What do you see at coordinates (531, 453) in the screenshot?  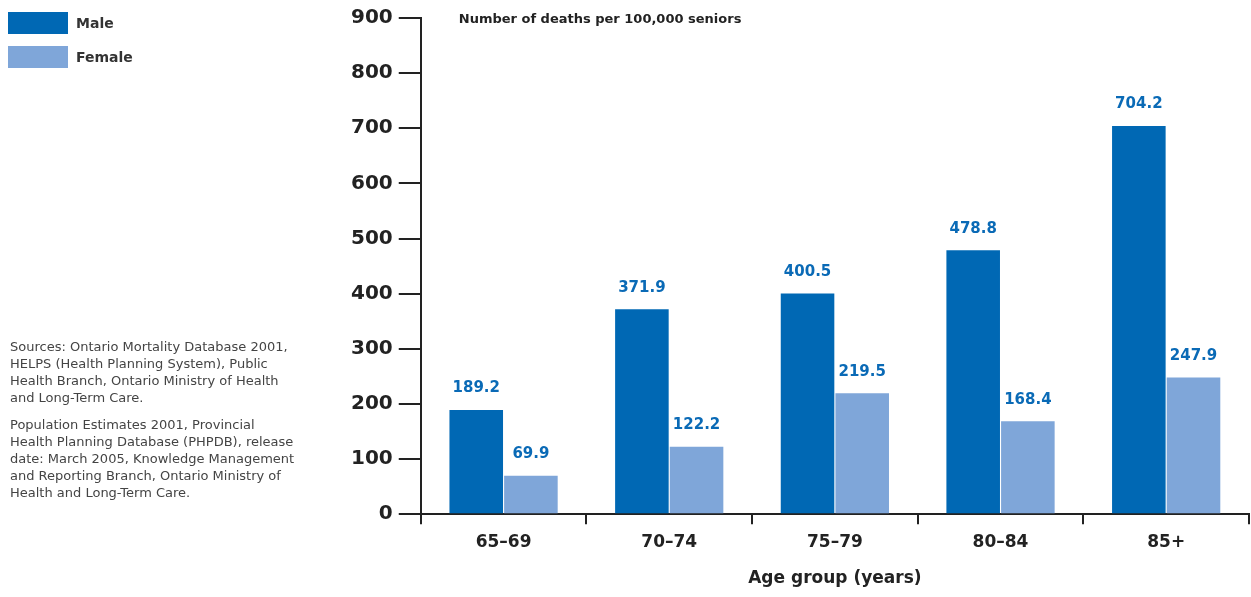 I see `data-label: 69.9` at bounding box center [531, 453].